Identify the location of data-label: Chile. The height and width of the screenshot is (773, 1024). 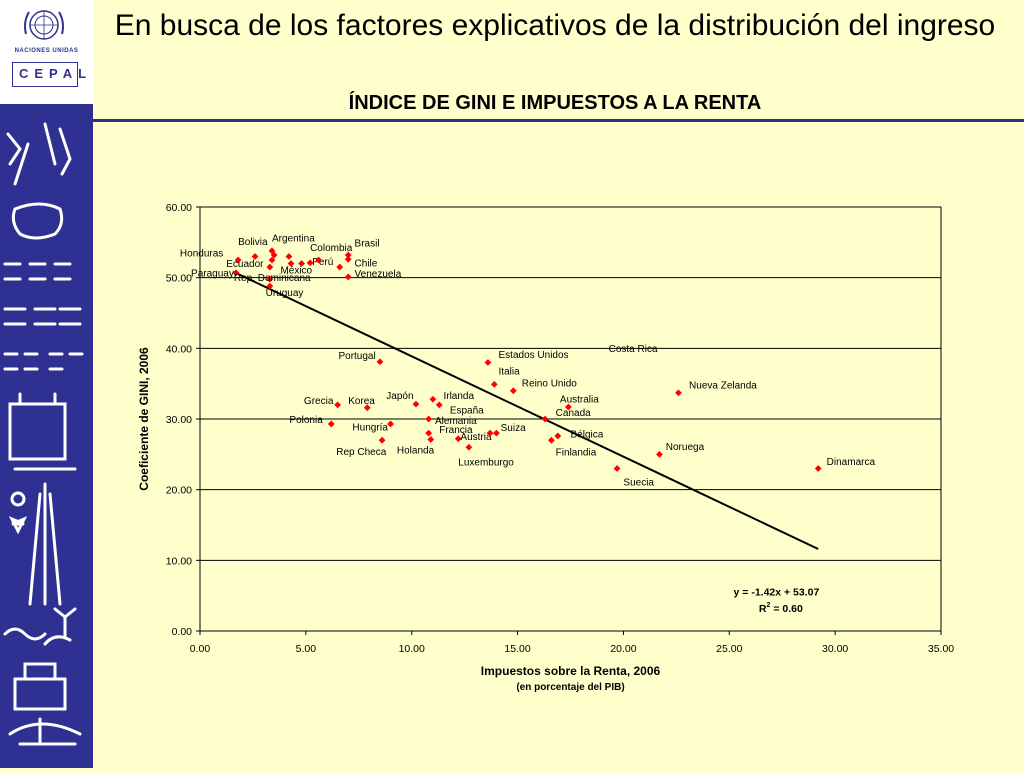
(366, 263).